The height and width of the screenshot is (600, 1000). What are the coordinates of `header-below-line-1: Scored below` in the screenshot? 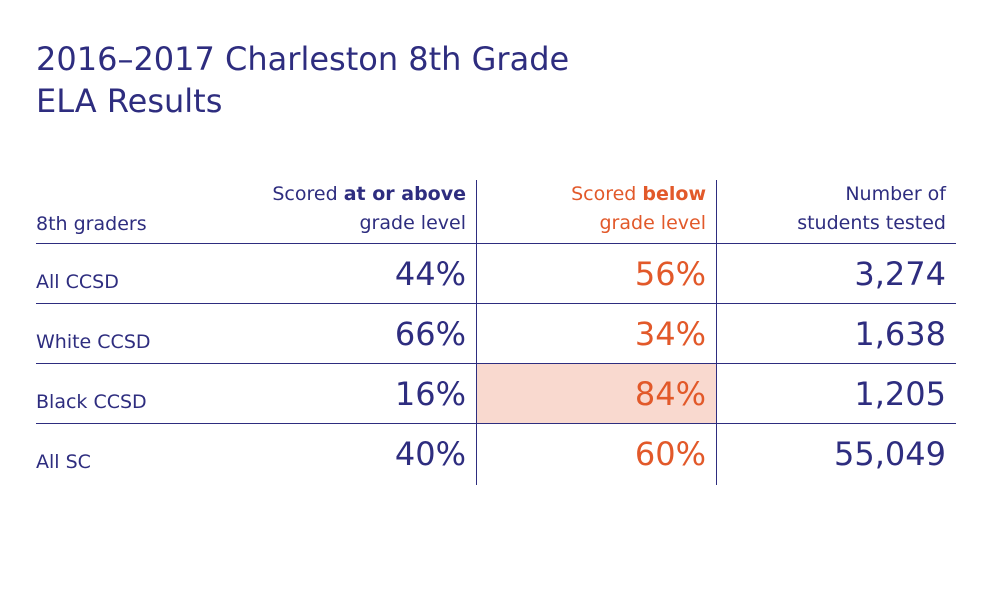 It's located at (596, 194).